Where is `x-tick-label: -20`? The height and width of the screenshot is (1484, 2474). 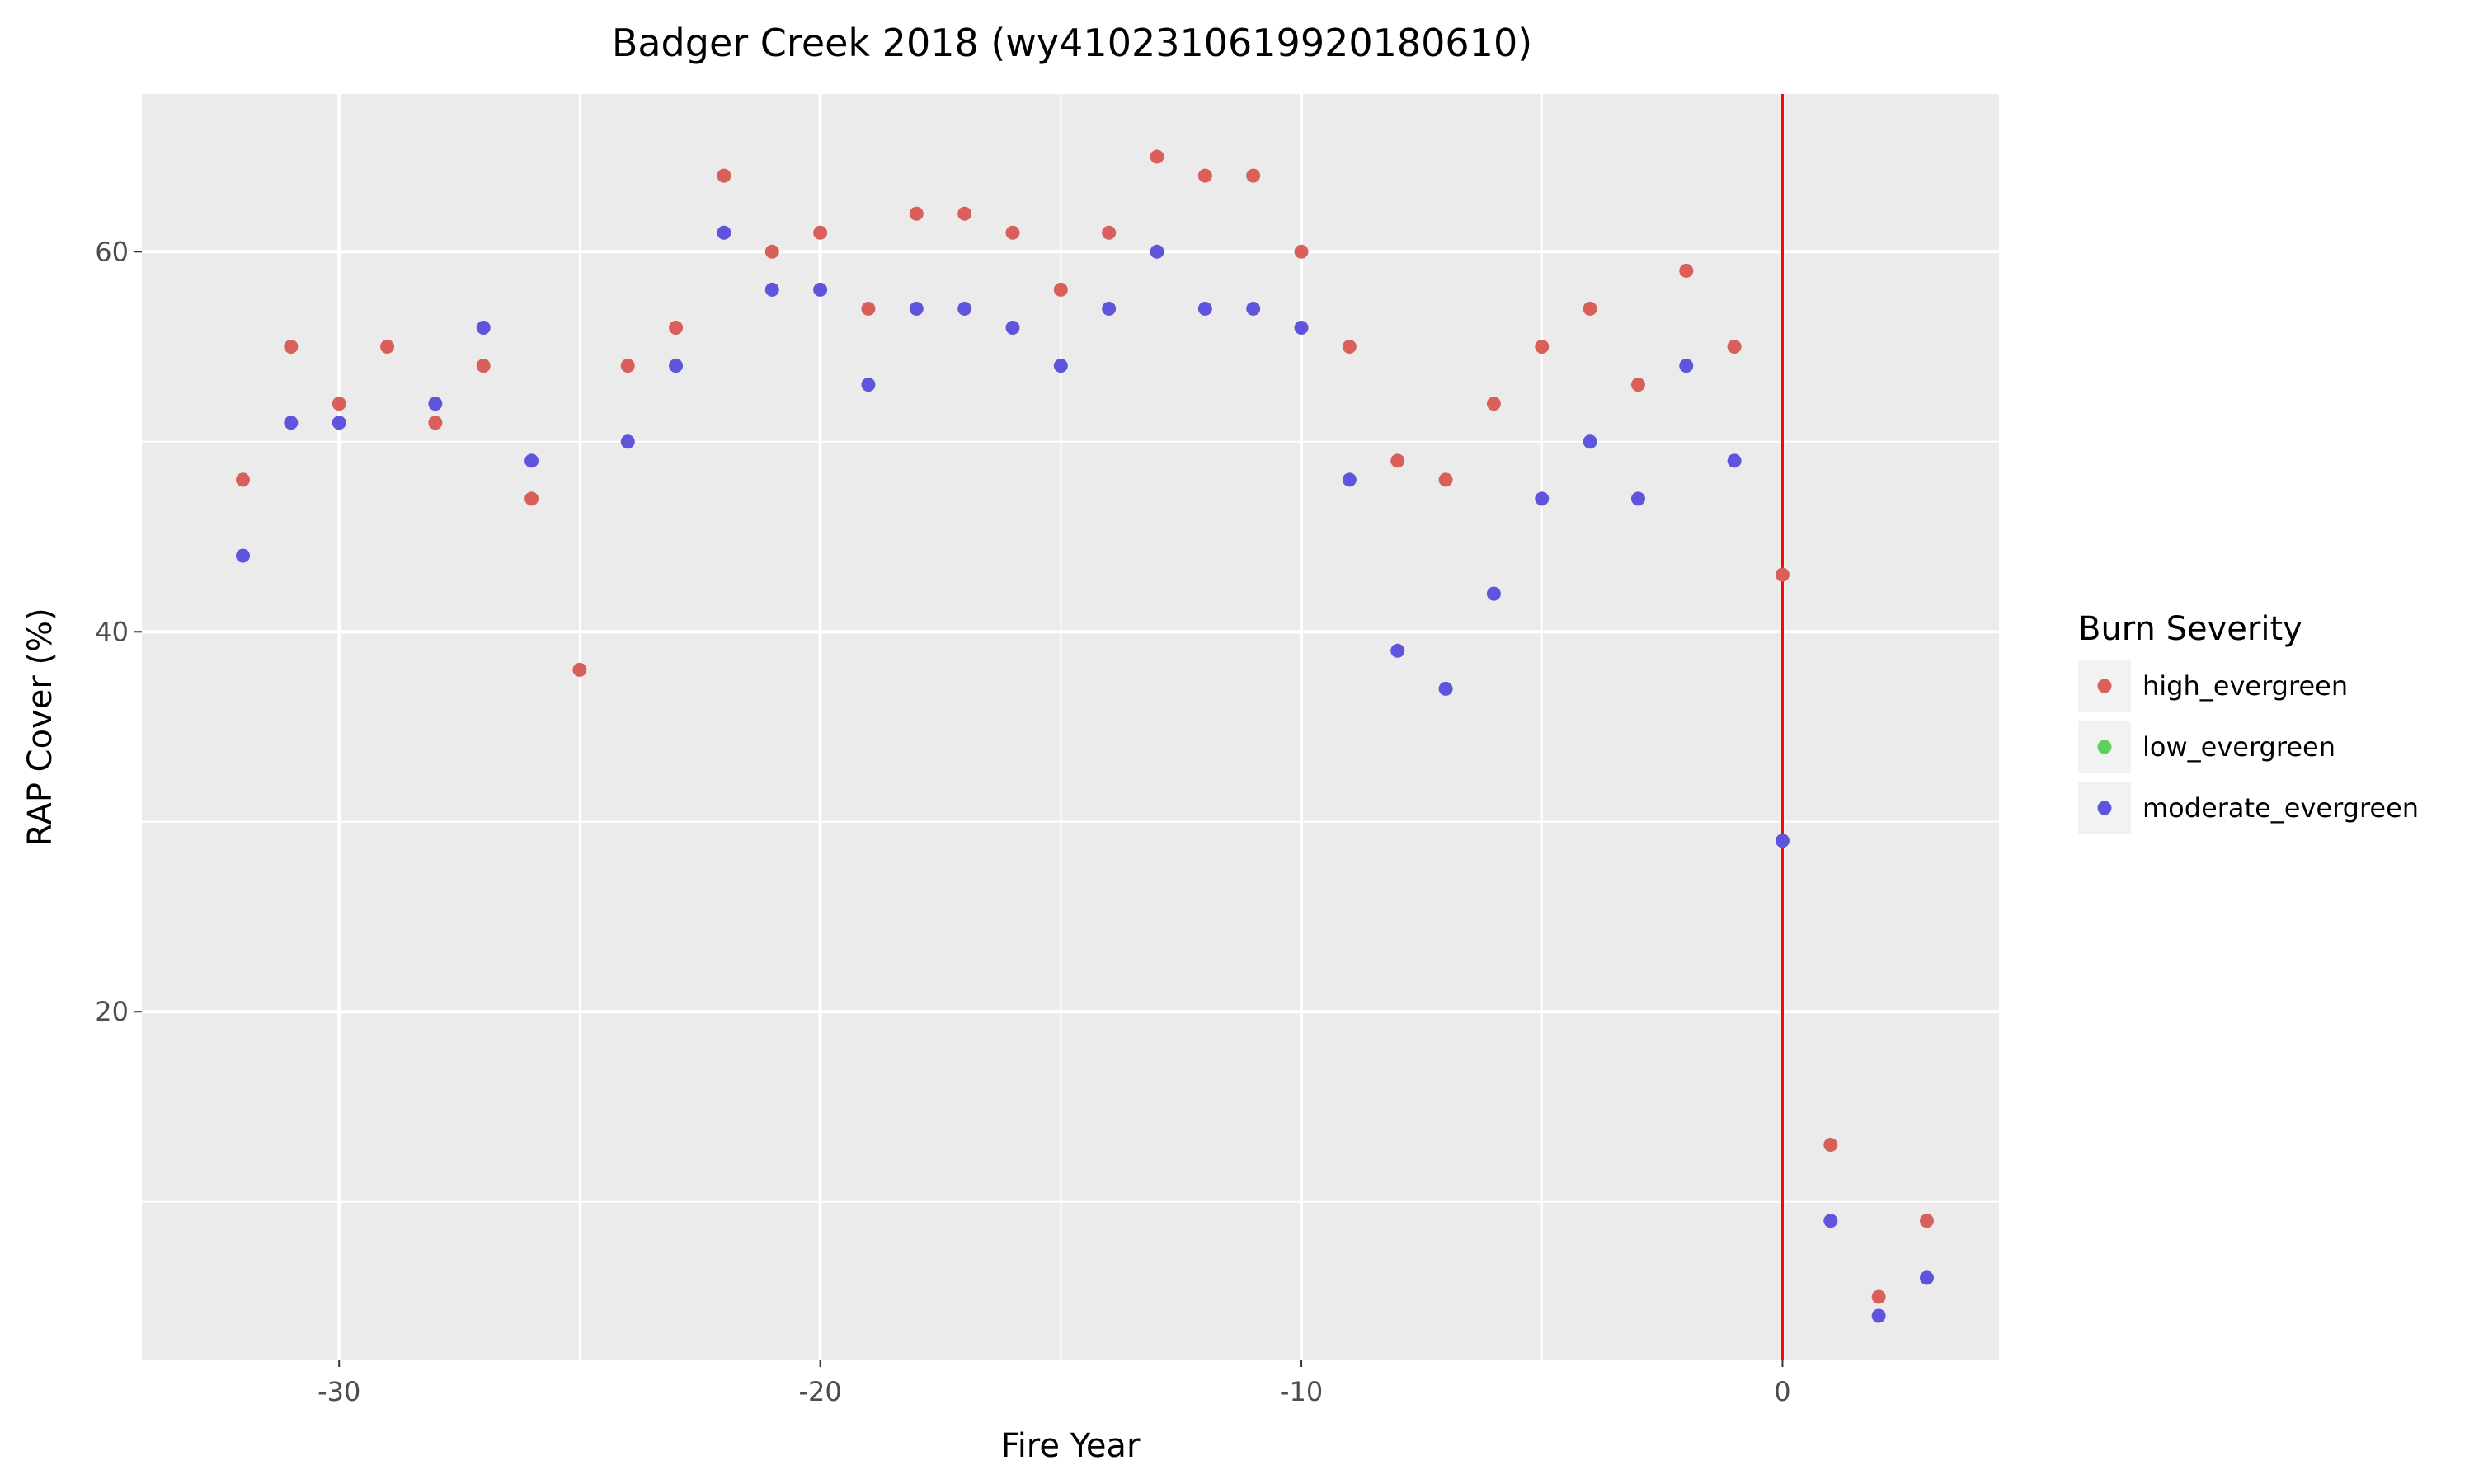 x-tick-label: -20 is located at coordinates (819, 1391).